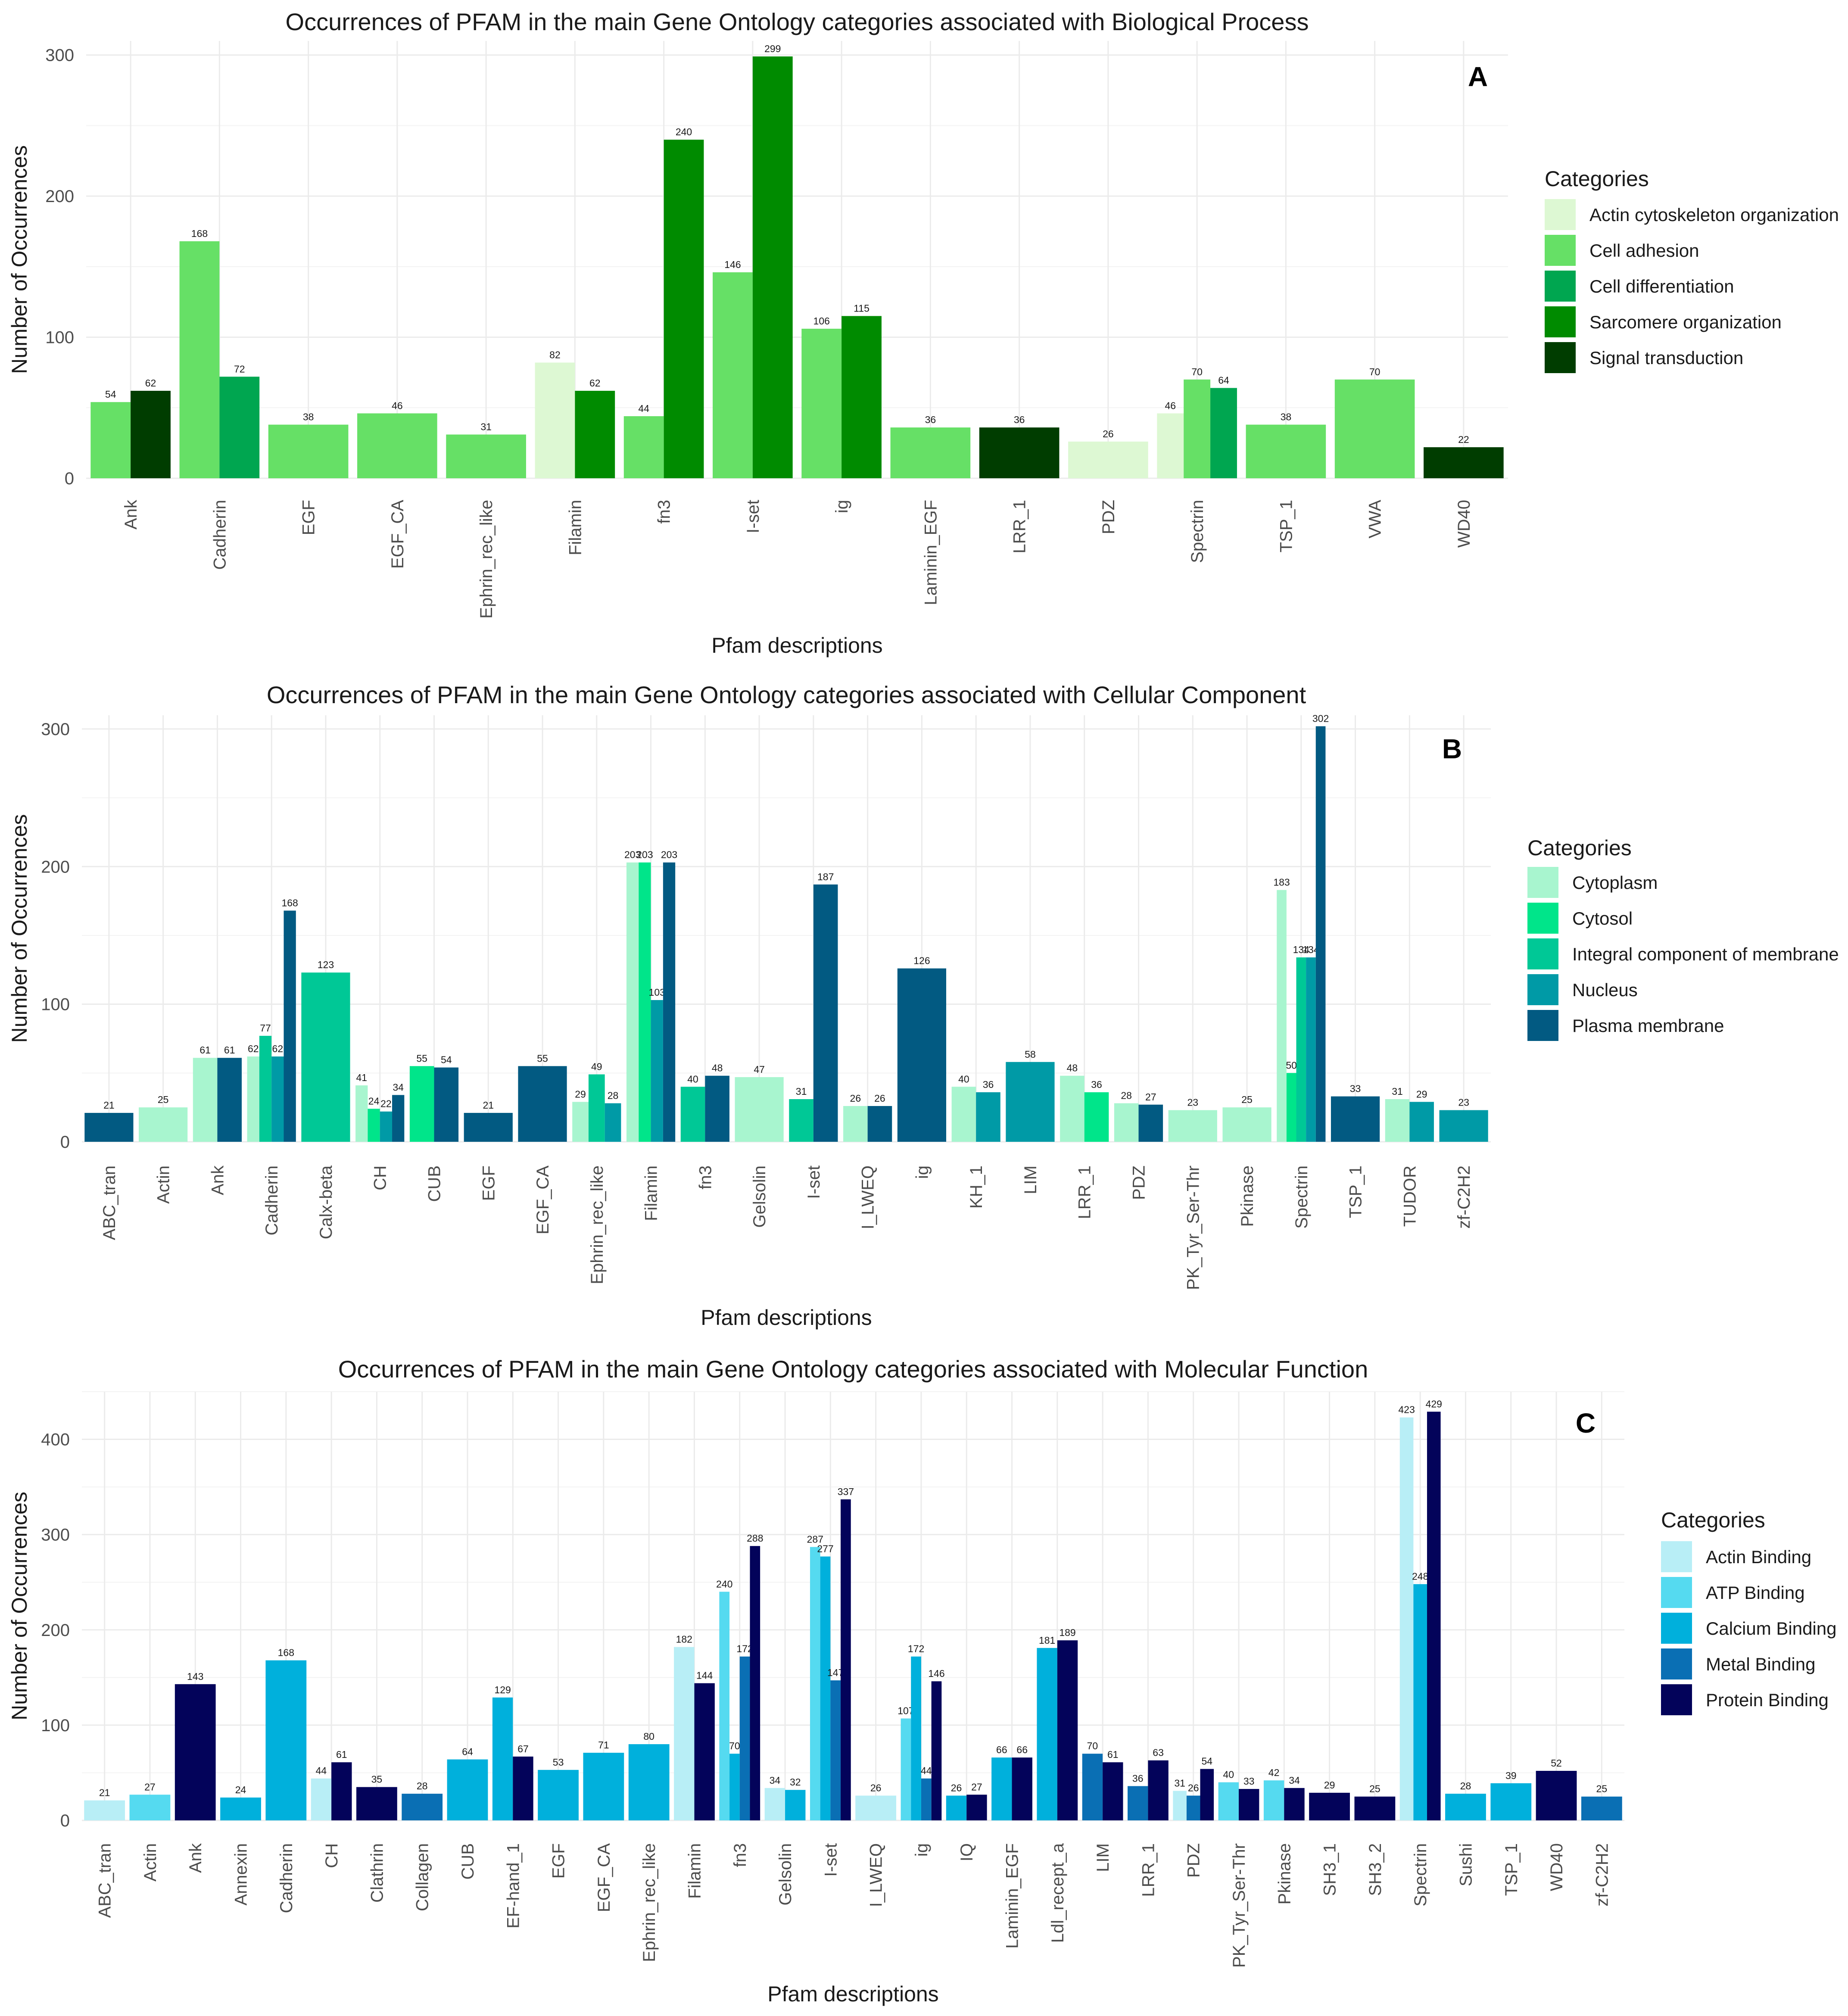 Image resolution: width=1848 pixels, height=2016 pixels. Describe the element at coordinates (1302, 949) in the screenshot. I see `value-label: 134` at that location.